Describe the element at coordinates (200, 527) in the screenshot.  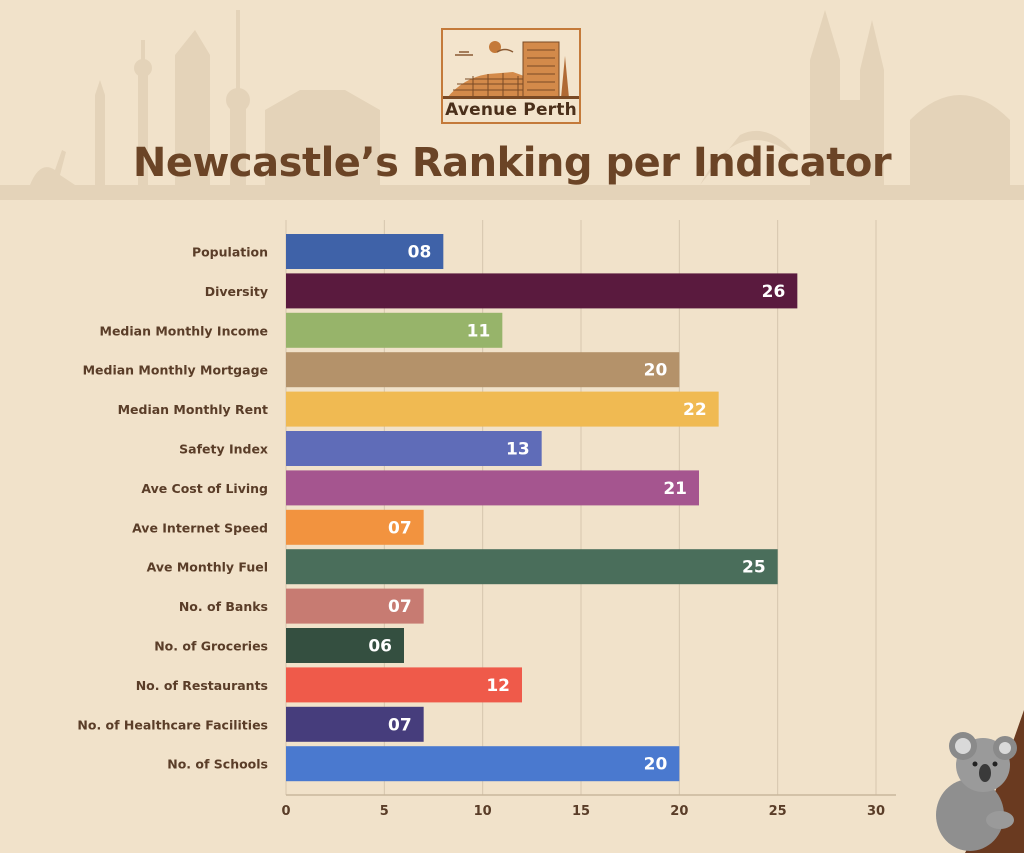
I see `category-label: Ave Internet Speed` at that location.